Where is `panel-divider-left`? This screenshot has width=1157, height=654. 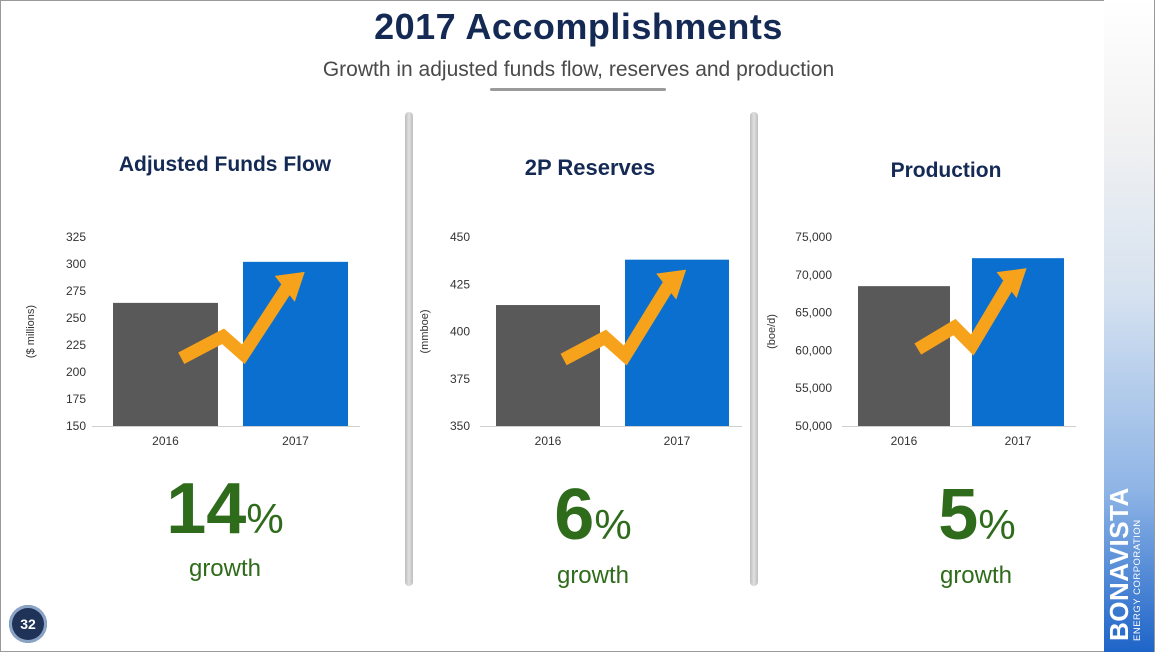 panel-divider-left is located at coordinates (409, 349).